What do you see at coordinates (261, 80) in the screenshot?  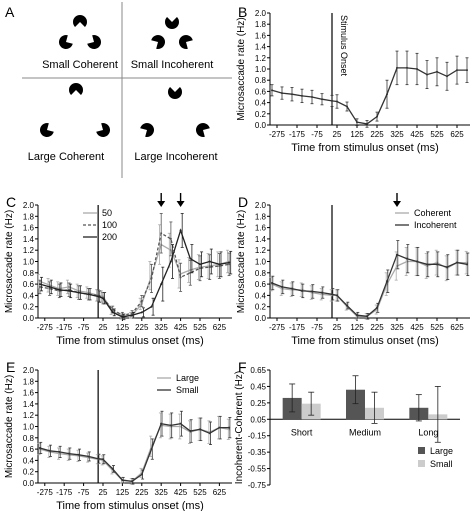 I see `y-tick-label: 0.8` at bounding box center [261, 80].